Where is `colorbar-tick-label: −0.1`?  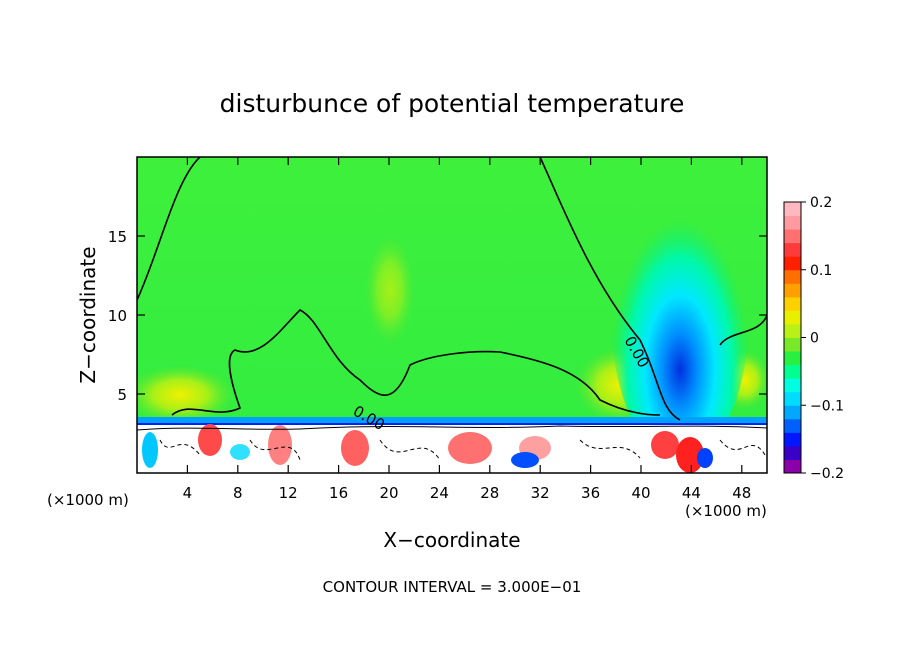 colorbar-tick-label: −0.1 is located at coordinates (827, 406).